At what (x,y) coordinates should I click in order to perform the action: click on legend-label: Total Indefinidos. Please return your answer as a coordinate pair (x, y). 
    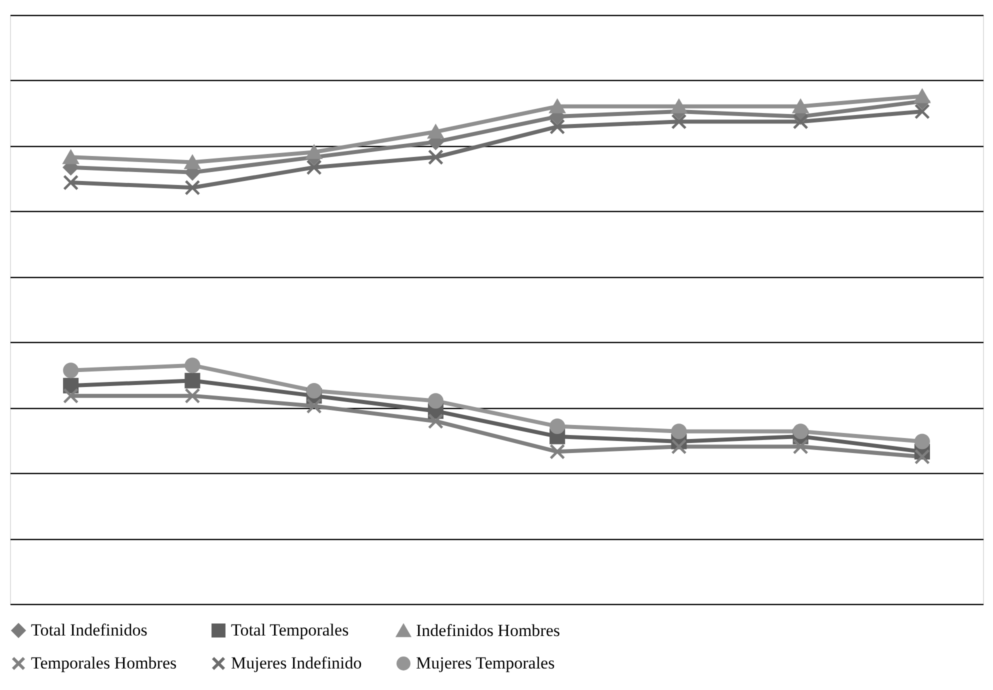
    Looking at the image, I should click on (89, 630).